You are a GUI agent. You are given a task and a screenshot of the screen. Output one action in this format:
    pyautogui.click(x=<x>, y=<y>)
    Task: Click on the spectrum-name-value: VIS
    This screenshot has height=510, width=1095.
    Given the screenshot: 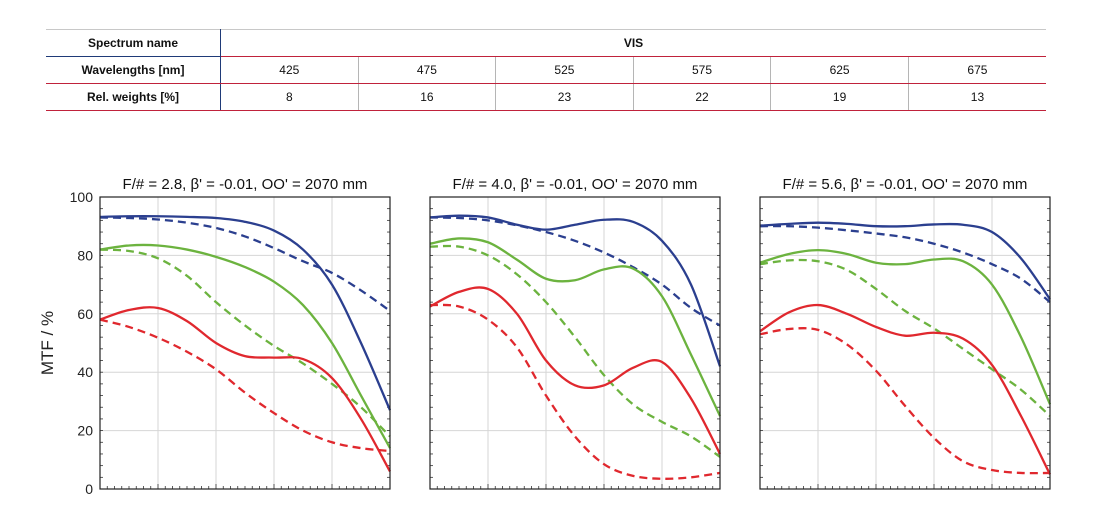 What is the action you would take?
    pyautogui.click(x=633, y=43)
    